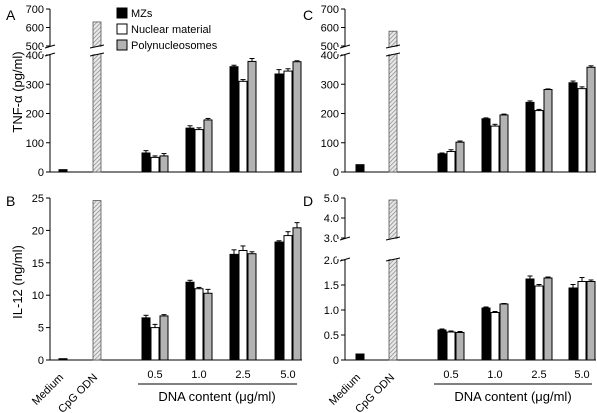  Describe the element at coordinates (252, 307) in the screenshot. I see `bar-b-s2-c2` at that location.